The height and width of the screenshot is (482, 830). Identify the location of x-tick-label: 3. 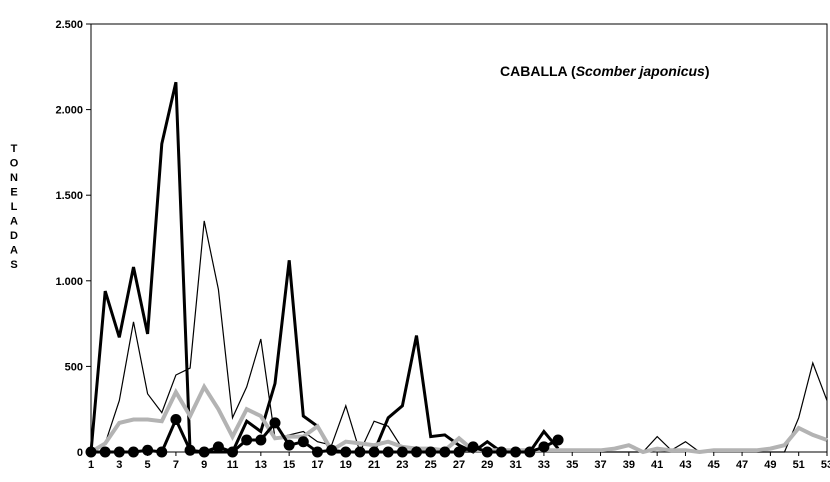
(119, 465).